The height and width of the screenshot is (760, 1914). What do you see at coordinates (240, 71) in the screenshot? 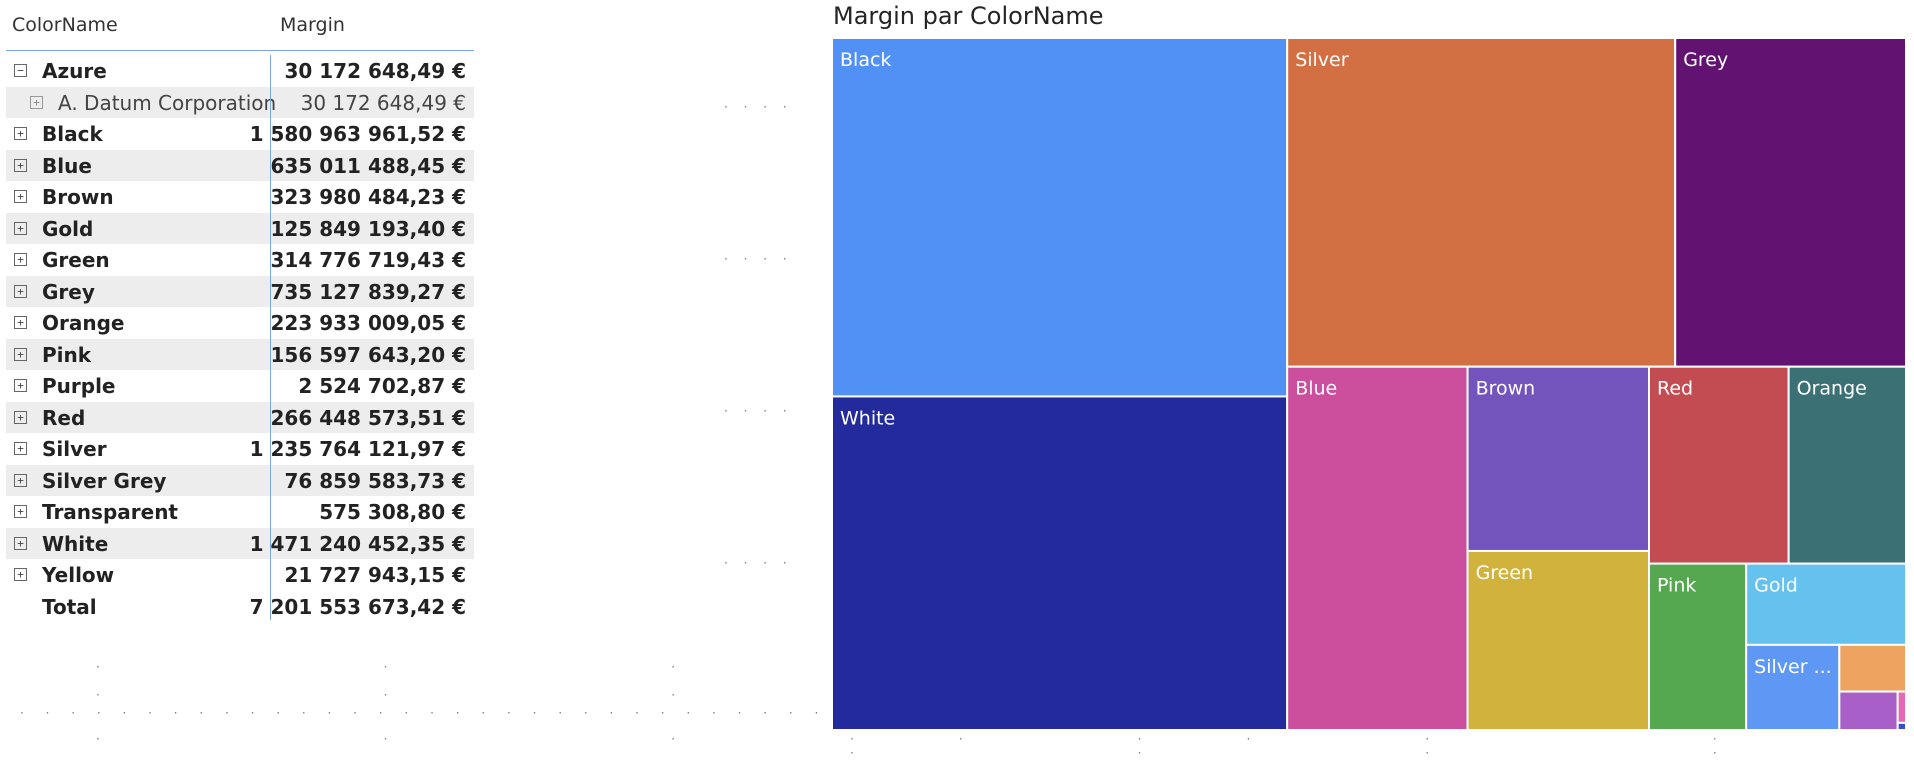
I see `matrix-row: − Azure 30 172 648,49 €` at bounding box center [240, 71].